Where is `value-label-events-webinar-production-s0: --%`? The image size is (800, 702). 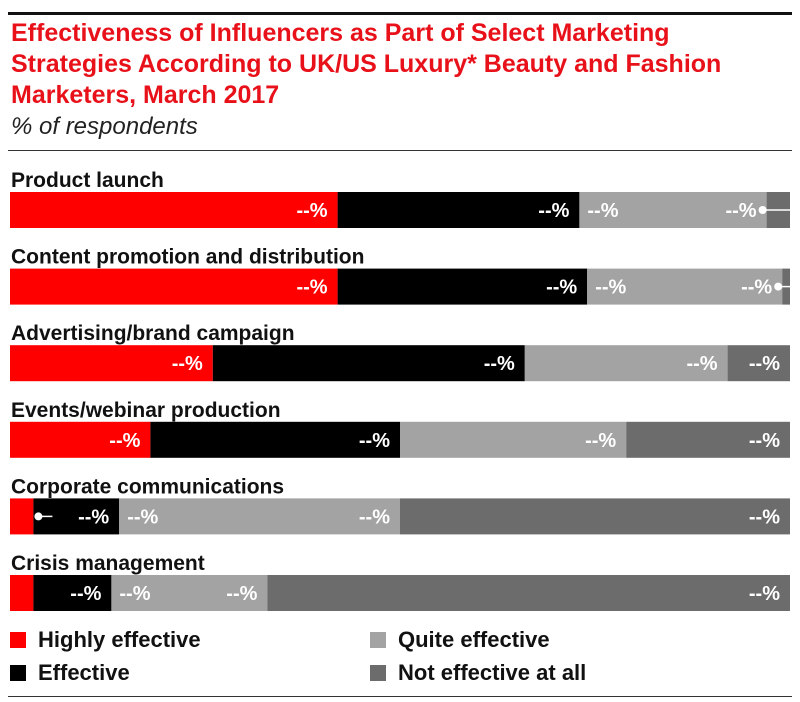
value-label-events-webinar-production-s0: --% is located at coordinates (124, 441).